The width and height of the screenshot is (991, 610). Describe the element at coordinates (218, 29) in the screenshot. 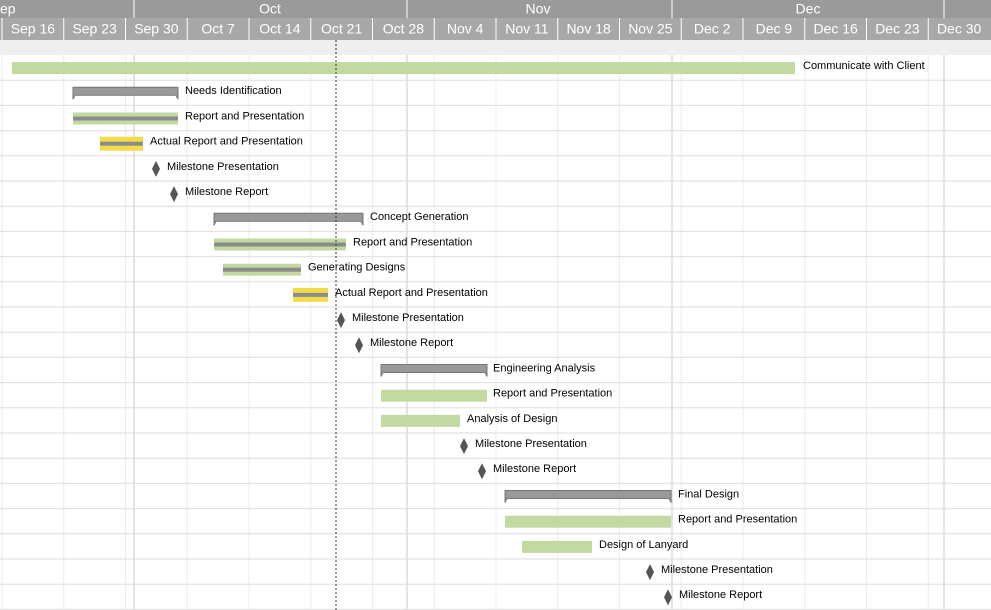

I see `week-label: Oct 7` at that location.